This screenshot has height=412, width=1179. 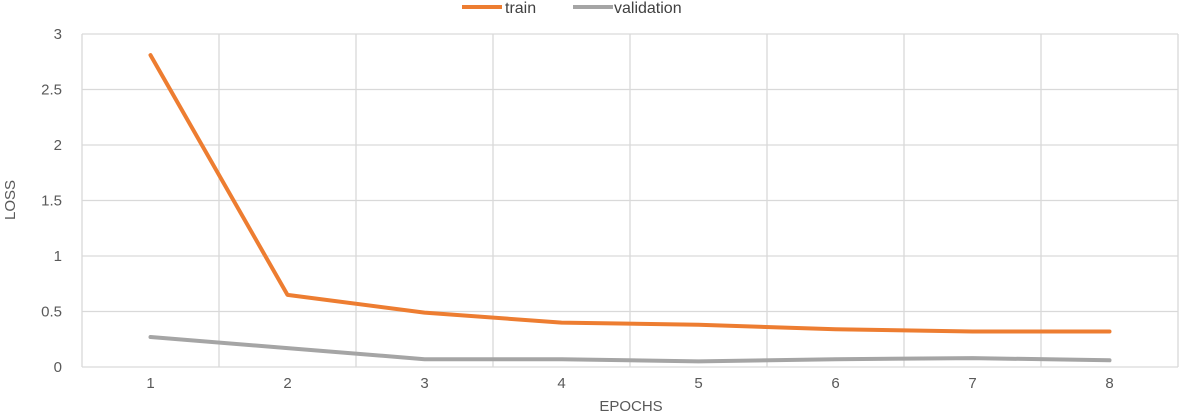 I want to click on x-tick-label: 8, so click(x=1109, y=383).